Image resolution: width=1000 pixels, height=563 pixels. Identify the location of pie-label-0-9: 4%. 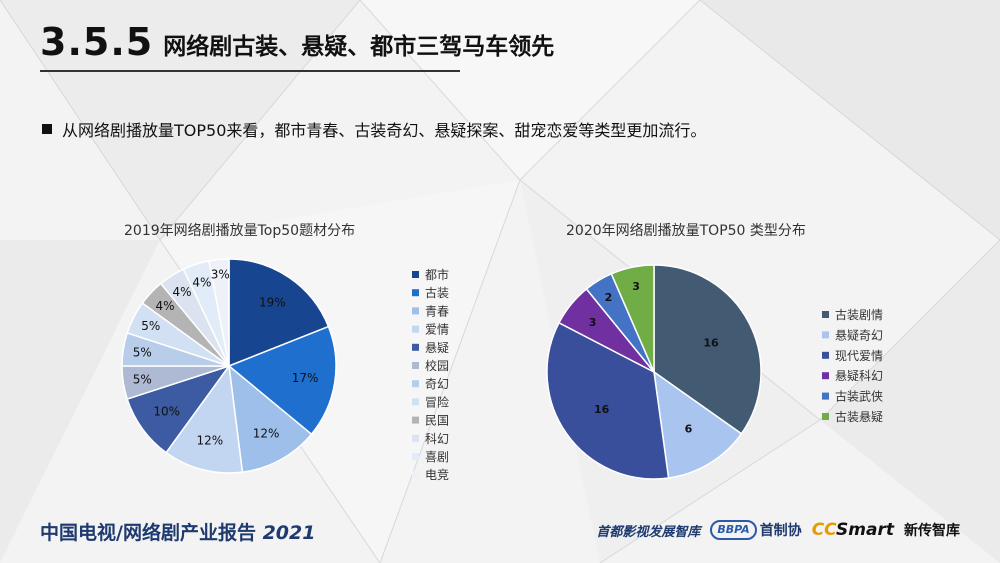
(181, 292).